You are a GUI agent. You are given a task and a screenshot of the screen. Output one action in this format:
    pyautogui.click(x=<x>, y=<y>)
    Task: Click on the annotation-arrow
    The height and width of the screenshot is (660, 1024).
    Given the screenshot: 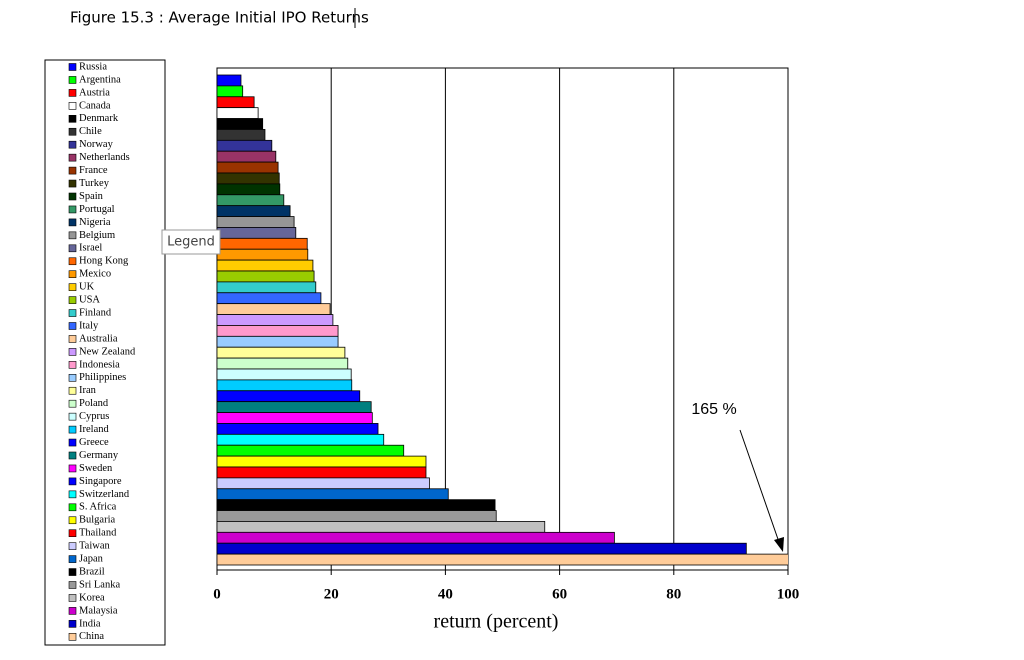 What is the action you would take?
    pyautogui.click(x=760, y=487)
    